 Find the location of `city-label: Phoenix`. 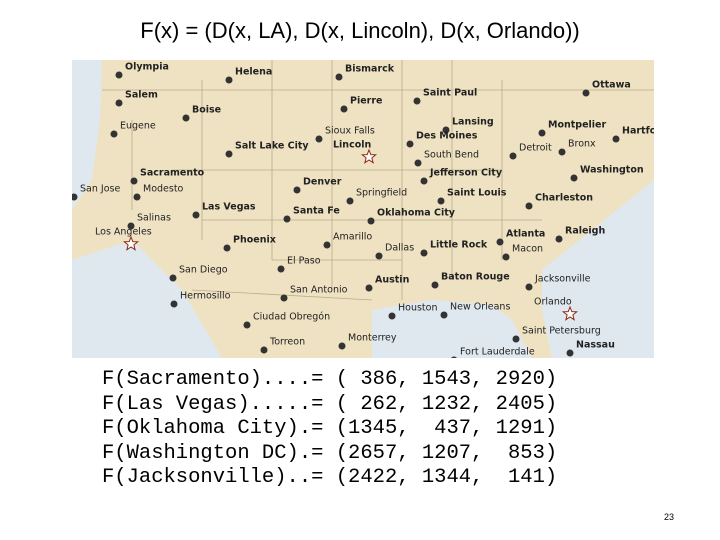

city-label: Phoenix is located at coordinates (254, 240).